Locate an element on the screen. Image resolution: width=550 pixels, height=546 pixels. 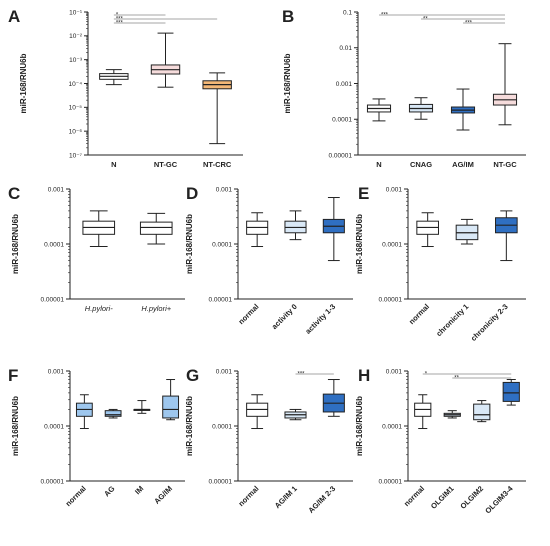
y-tick-label: 0.1 is located at coordinates (347, 12).